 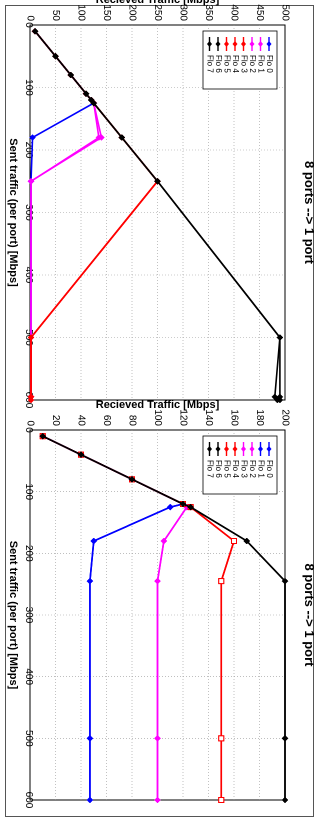 What do you see at coordinates (28, 738) in the screenshot?
I see `x-tick-label: 500` at bounding box center [28, 738].